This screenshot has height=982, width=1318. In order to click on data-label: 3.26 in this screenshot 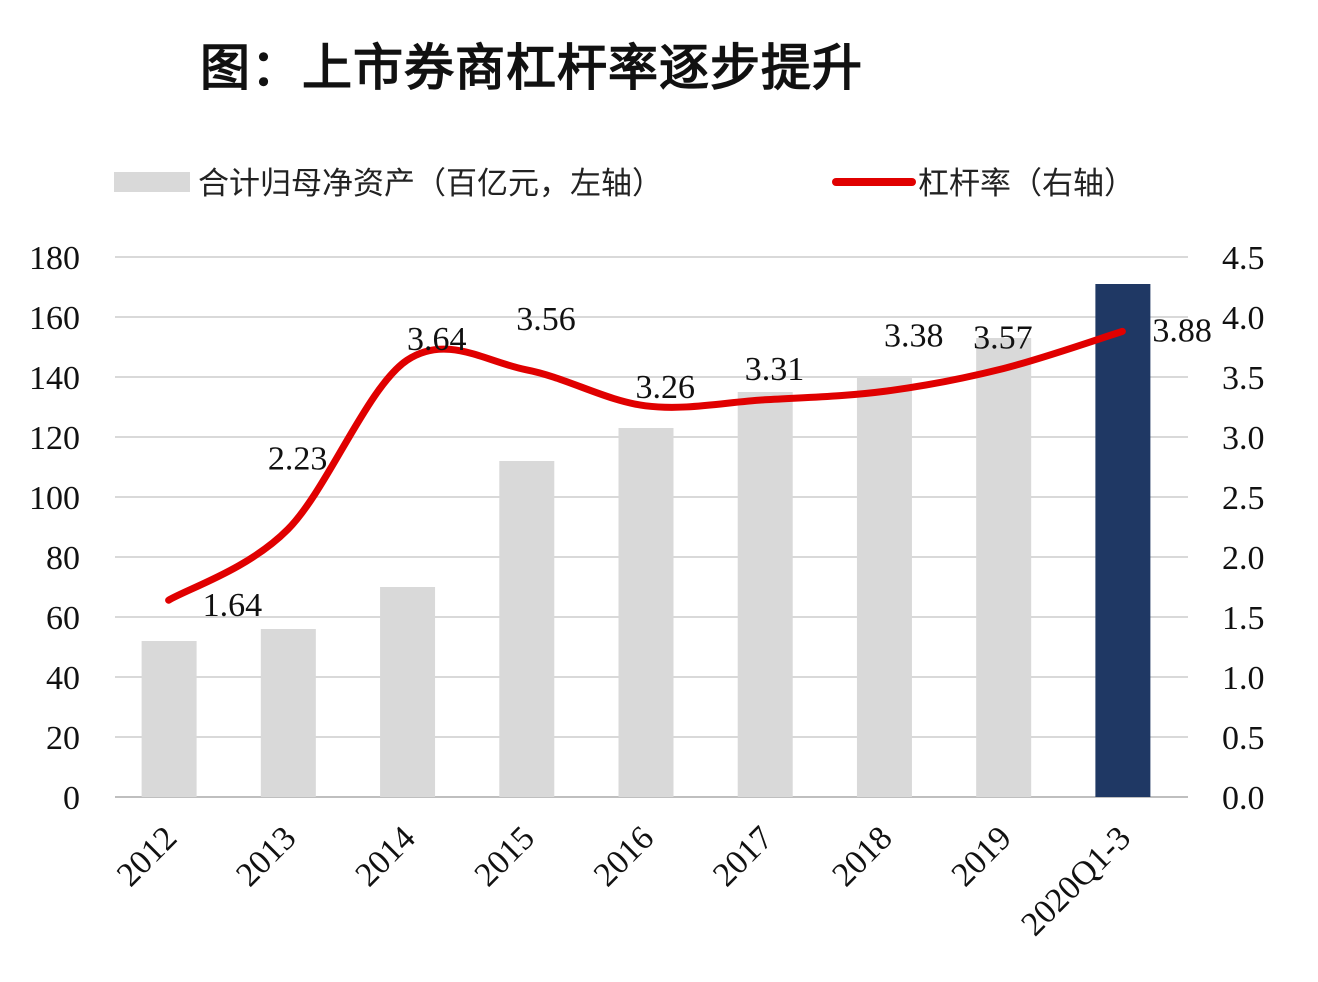, I will do `click(666, 387)`.